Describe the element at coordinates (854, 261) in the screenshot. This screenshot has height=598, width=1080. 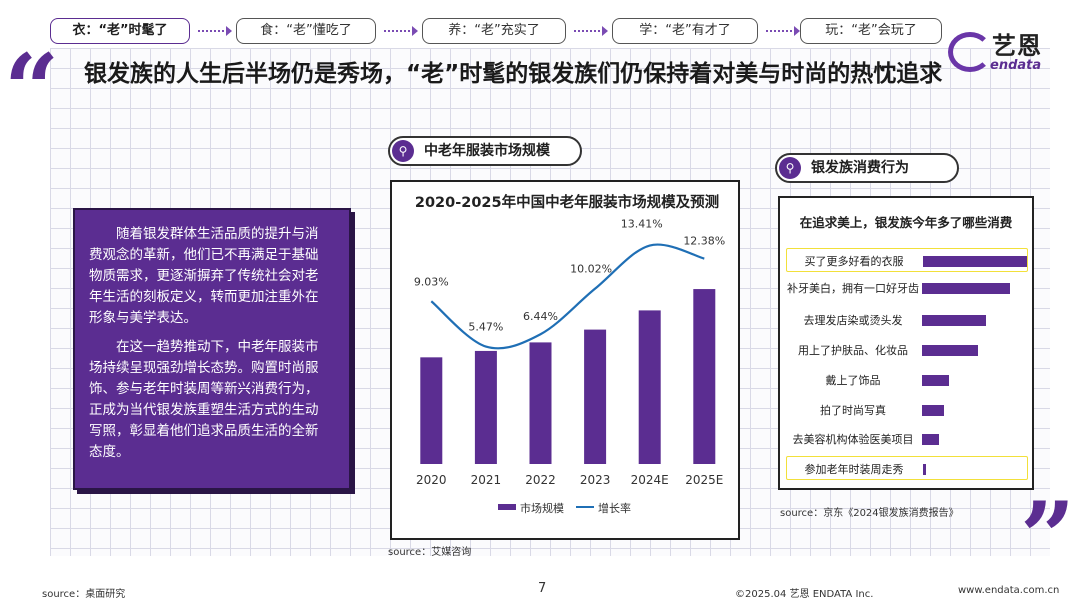
I see `behavior-label: 买了更多好看的衣服` at that location.